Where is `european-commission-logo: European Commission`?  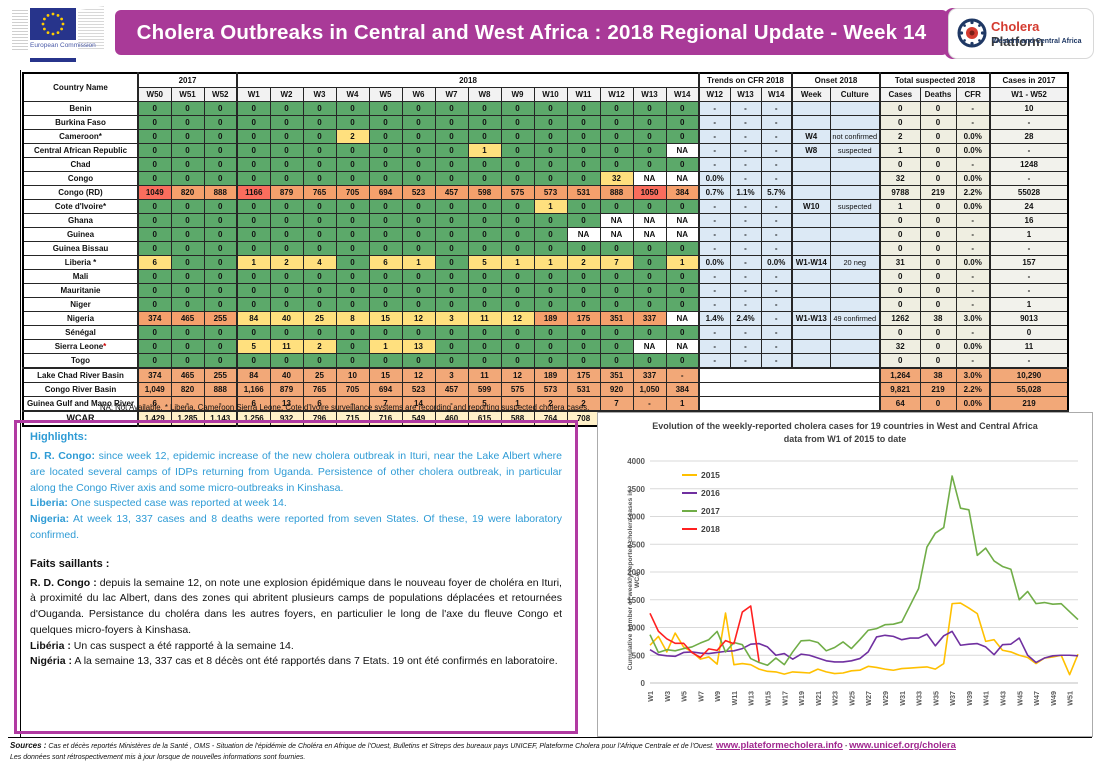
european-commission-logo: European Commission is located at coordinates (64, 35).